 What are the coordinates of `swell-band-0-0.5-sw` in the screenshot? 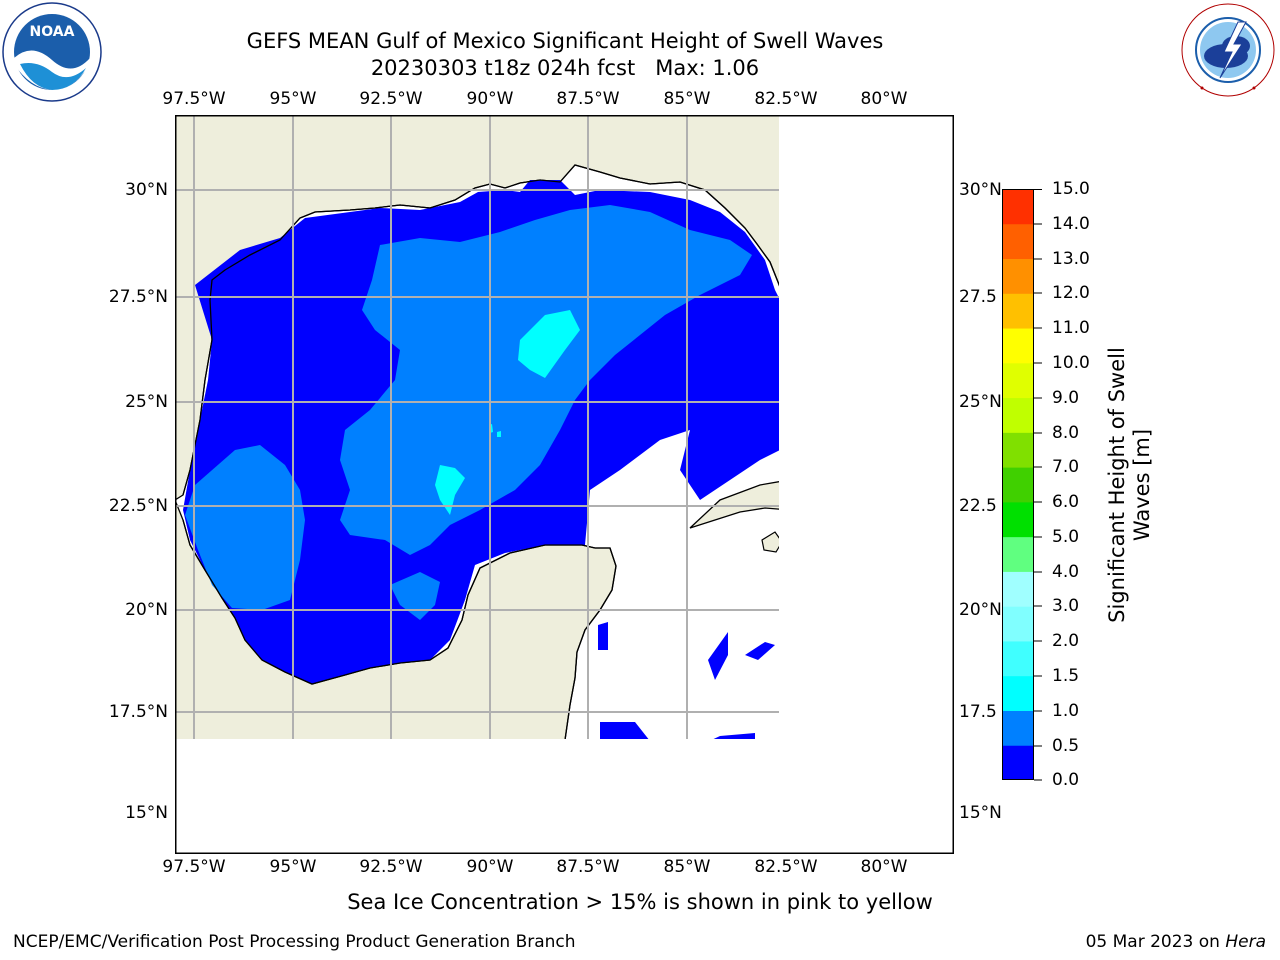 It's located at (297, 813).